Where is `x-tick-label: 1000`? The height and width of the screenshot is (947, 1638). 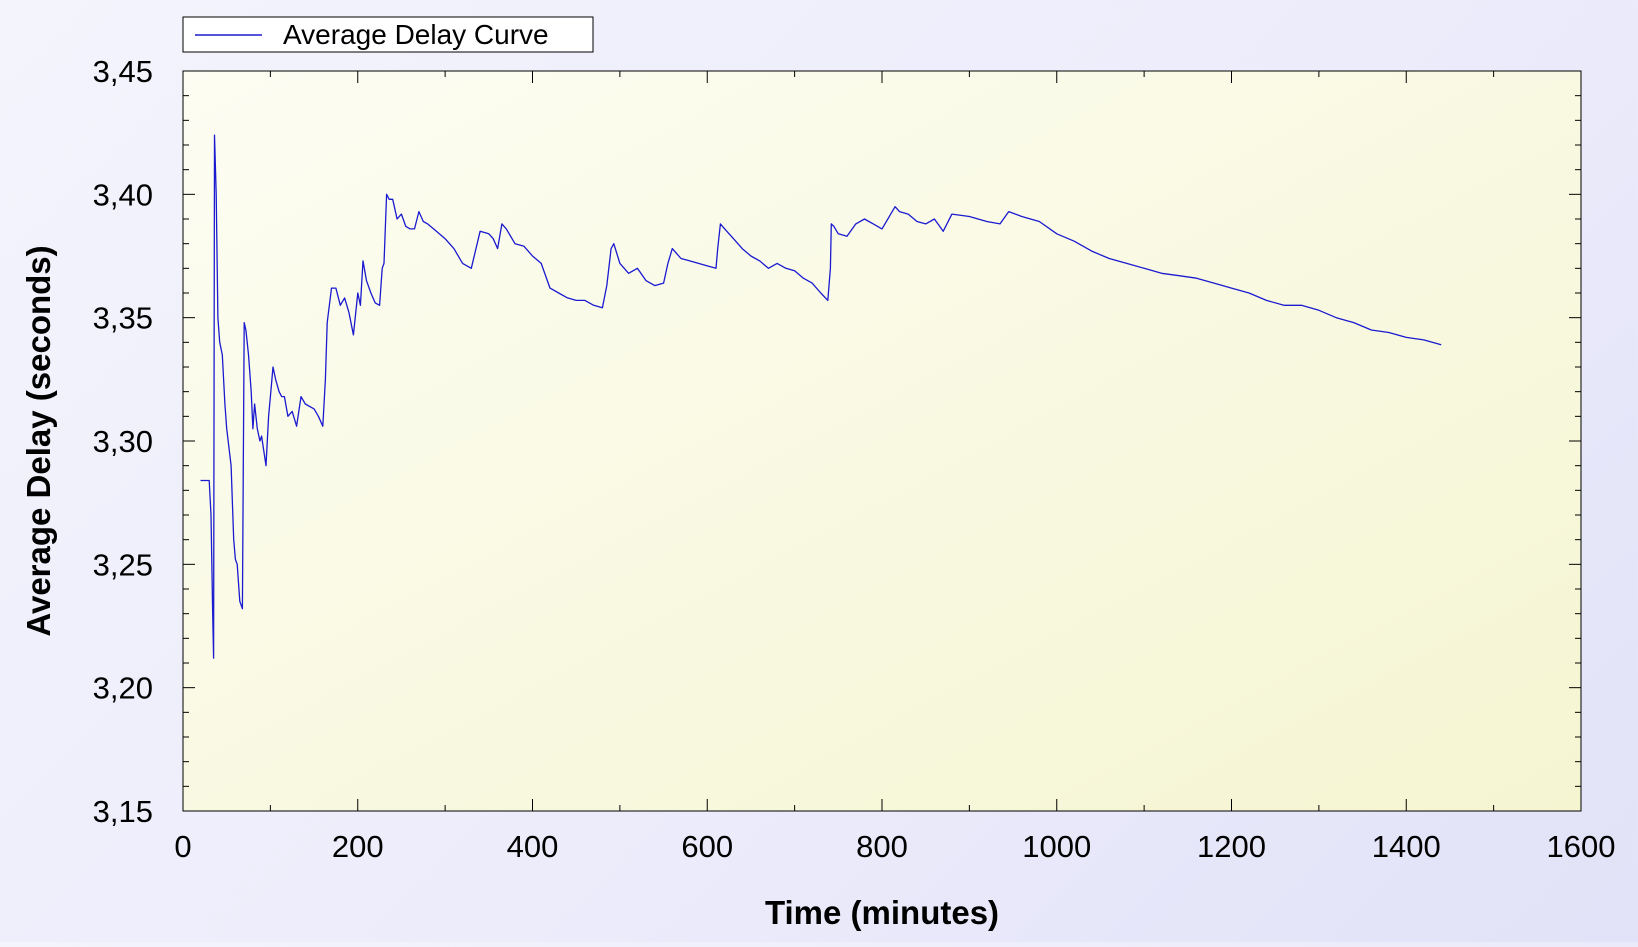
x-tick-label: 1000 is located at coordinates (1056, 846).